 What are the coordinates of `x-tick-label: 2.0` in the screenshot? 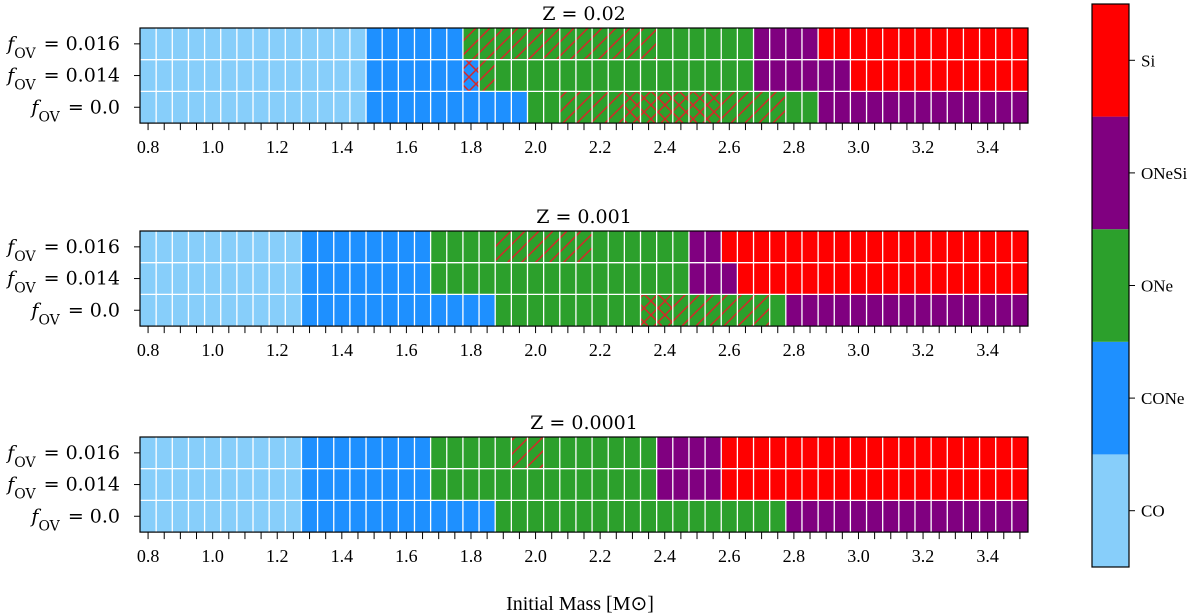 It's located at (535, 350).